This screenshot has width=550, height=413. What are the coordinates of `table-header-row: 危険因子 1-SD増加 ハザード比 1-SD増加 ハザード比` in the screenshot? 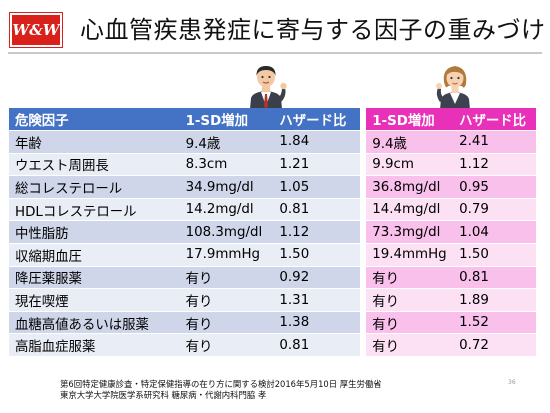 It's located at (272, 120).